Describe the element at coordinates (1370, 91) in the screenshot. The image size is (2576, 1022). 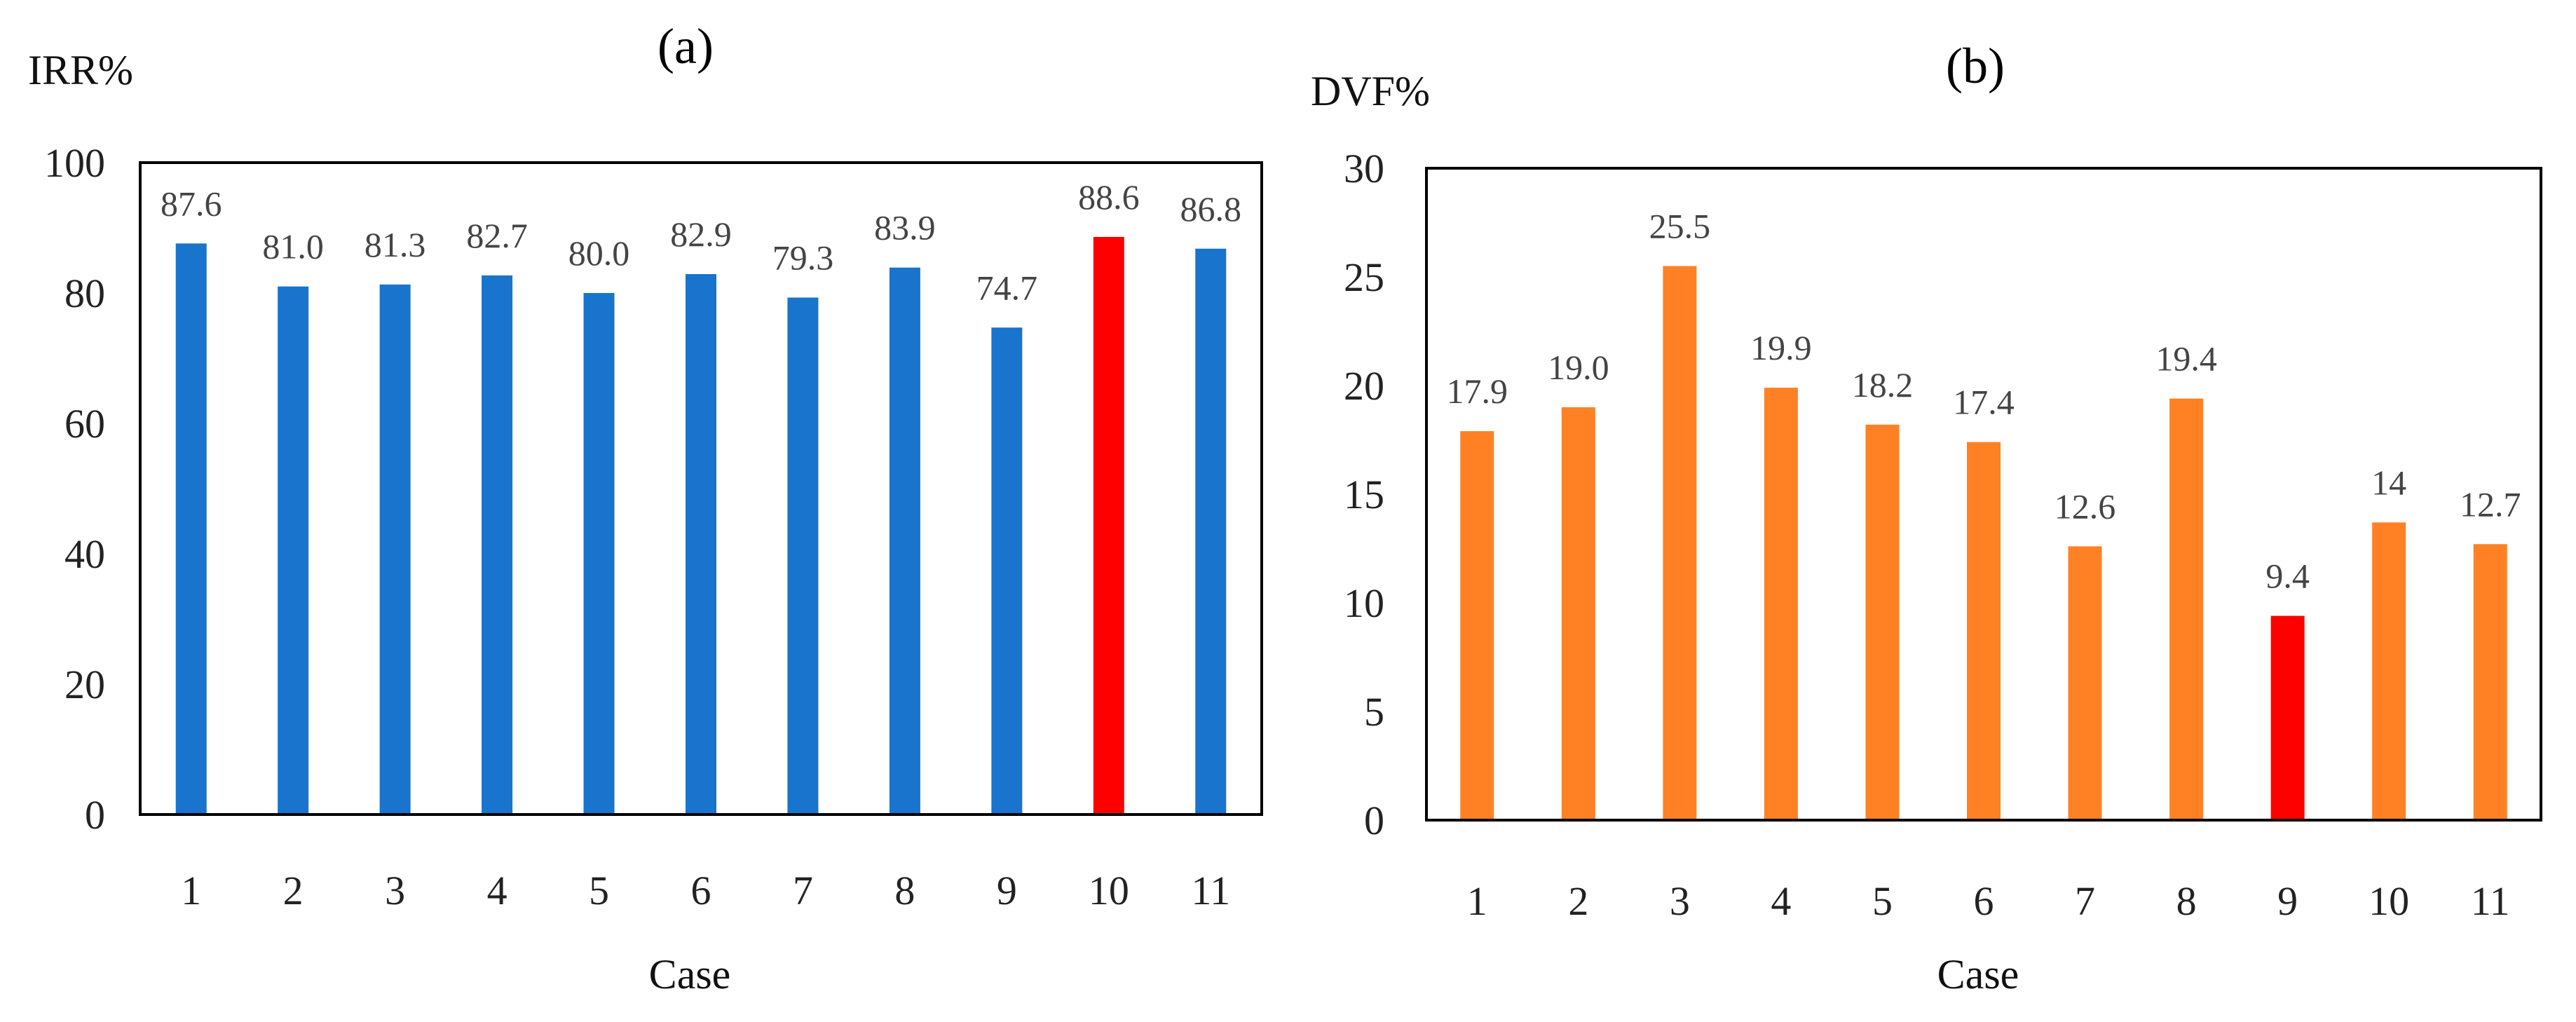
I see `panel-b-y-axis-title: DVF%` at that location.